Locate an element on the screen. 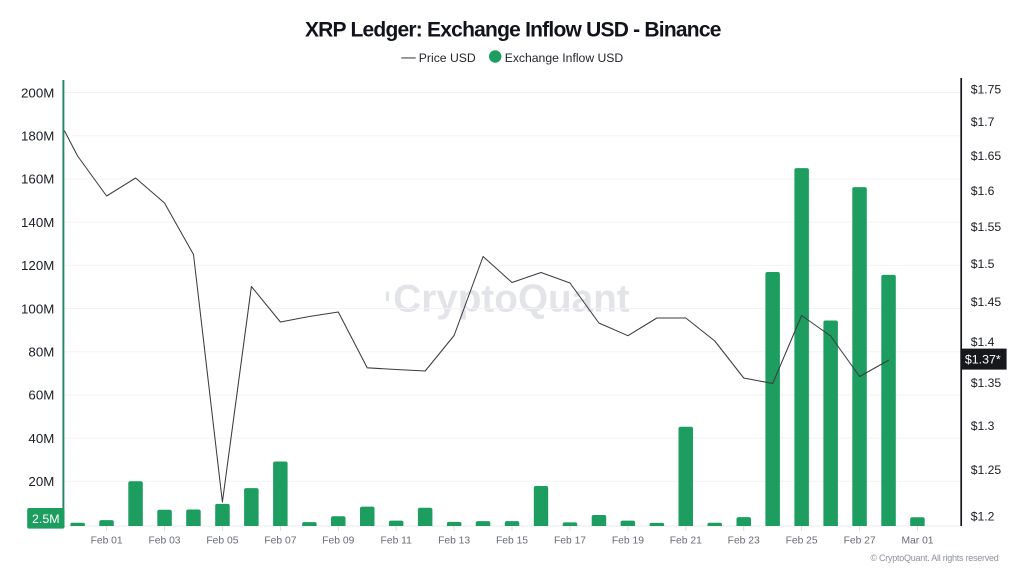 Image resolution: width=1024 pixels, height=576 pixels. svg-text: Feb 13 is located at coordinates (454, 541).